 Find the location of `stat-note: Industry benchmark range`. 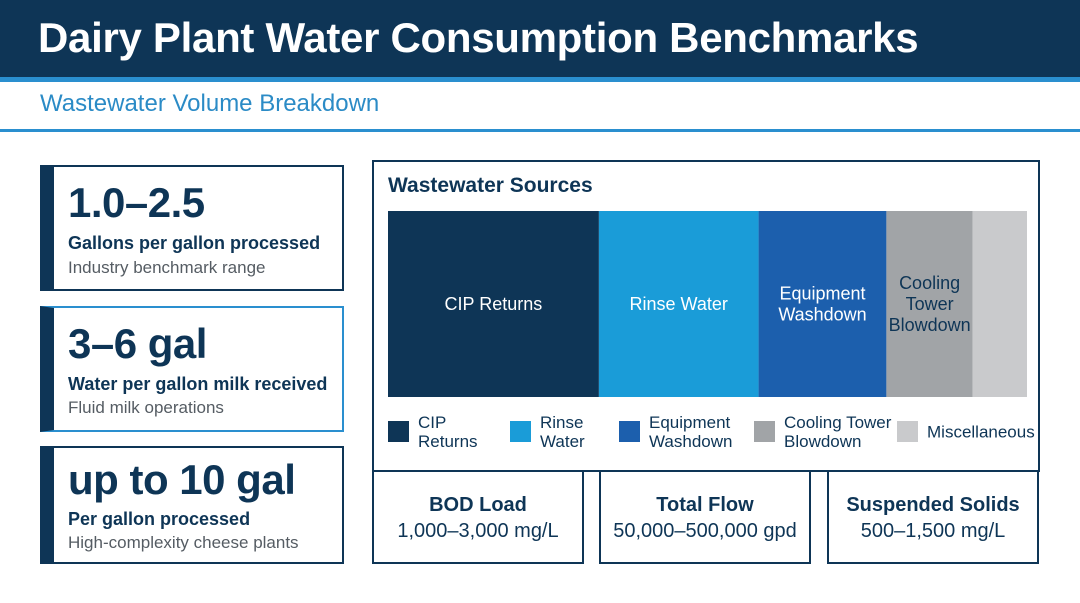

stat-note: Industry benchmark range is located at coordinates (167, 267).